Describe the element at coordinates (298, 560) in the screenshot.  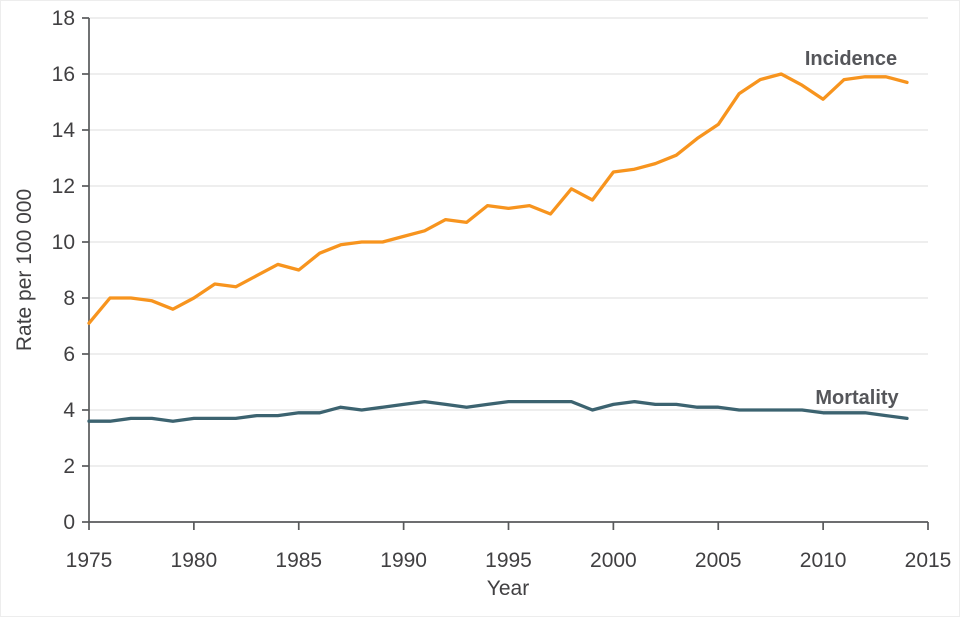
I see `x-tick-label-1985: 1985` at that location.